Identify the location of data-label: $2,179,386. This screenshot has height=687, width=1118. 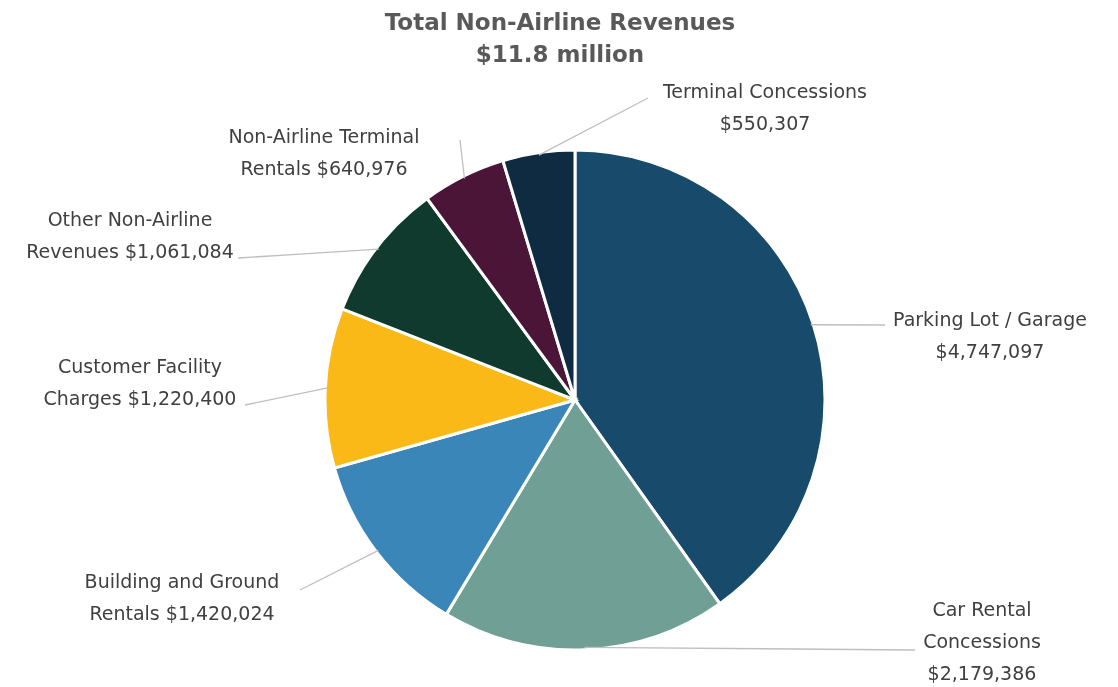
(982, 673).